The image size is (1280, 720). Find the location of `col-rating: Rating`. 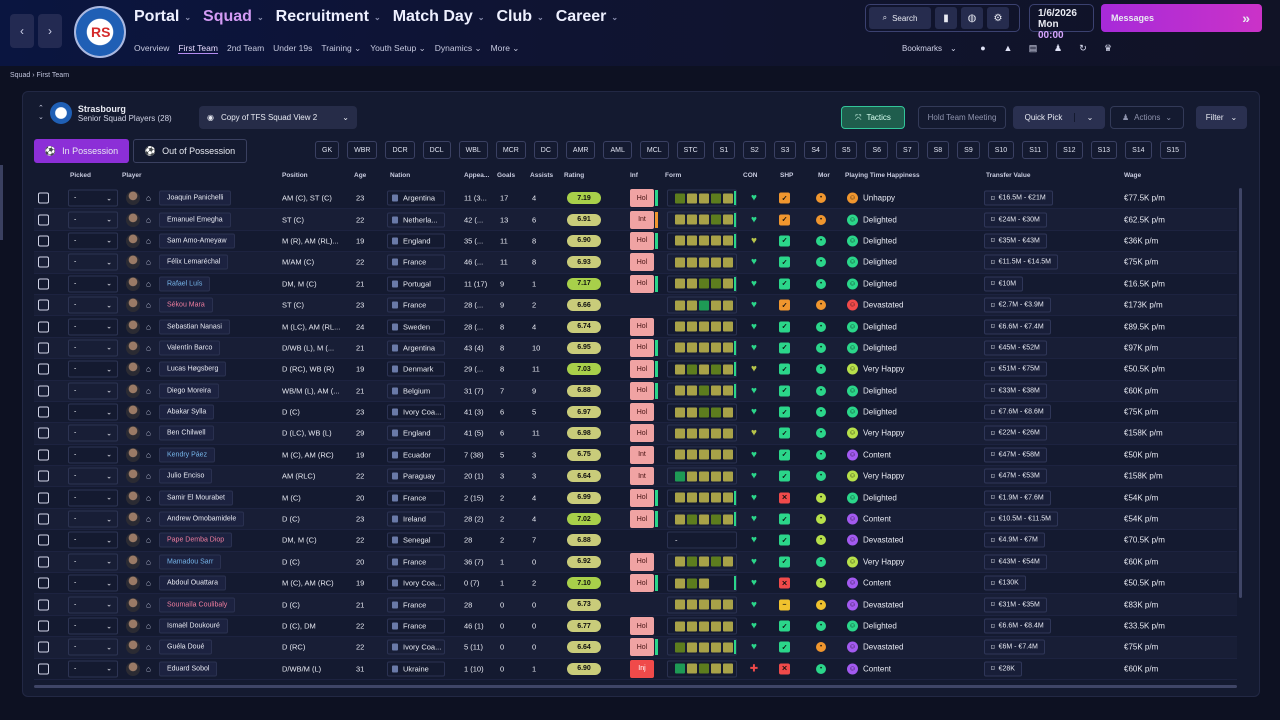

col-rating: Rating is located at coordinates (574, 175).